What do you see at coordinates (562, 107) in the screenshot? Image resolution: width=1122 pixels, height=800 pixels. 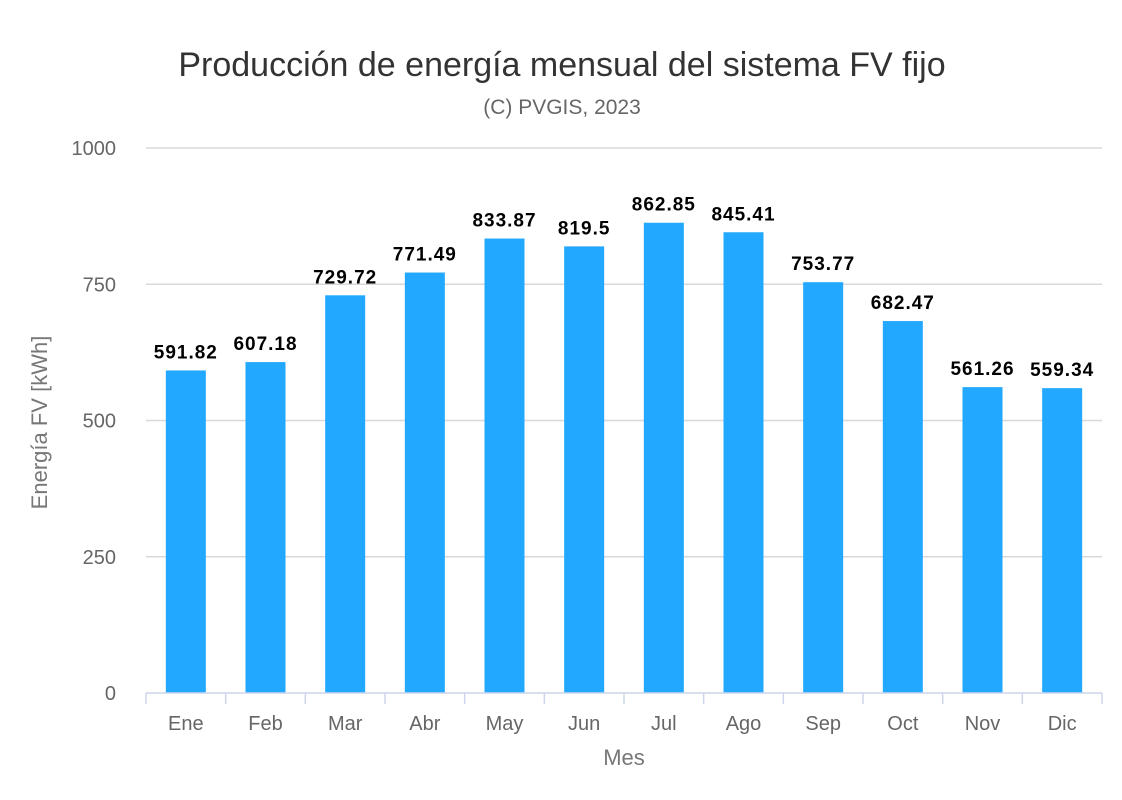 I see `chart-subtitle: (C) PVGIS, 2023` at bounding box center [562, 107].